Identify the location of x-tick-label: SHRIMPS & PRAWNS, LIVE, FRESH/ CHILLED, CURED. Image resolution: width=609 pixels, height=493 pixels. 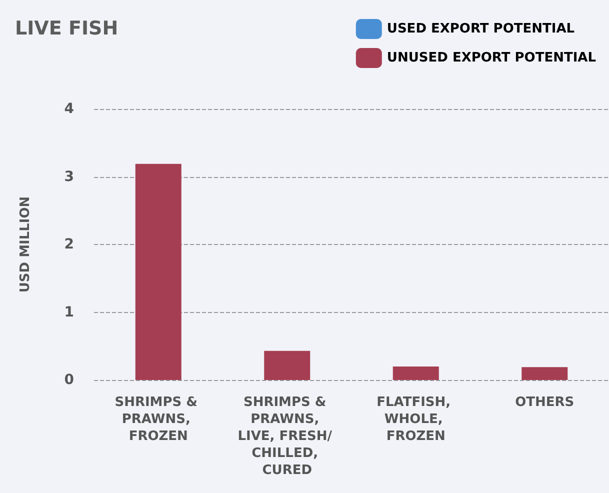
(287, 436).